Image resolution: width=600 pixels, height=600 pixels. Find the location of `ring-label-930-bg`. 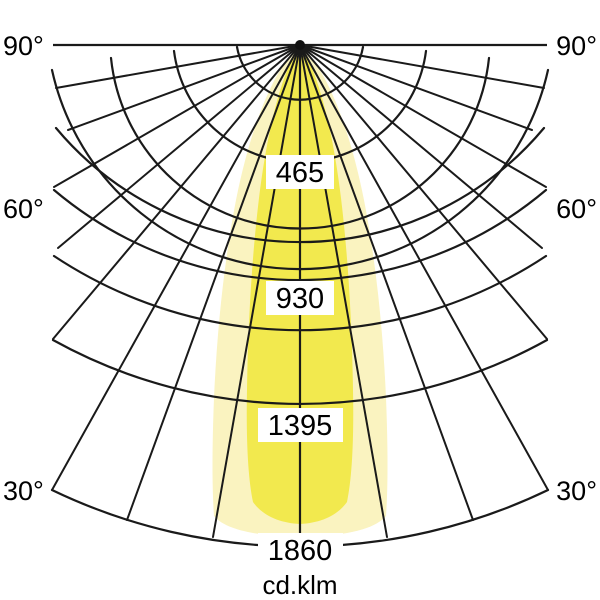

ring-label-930-bg is located at coordinates (300, 298).